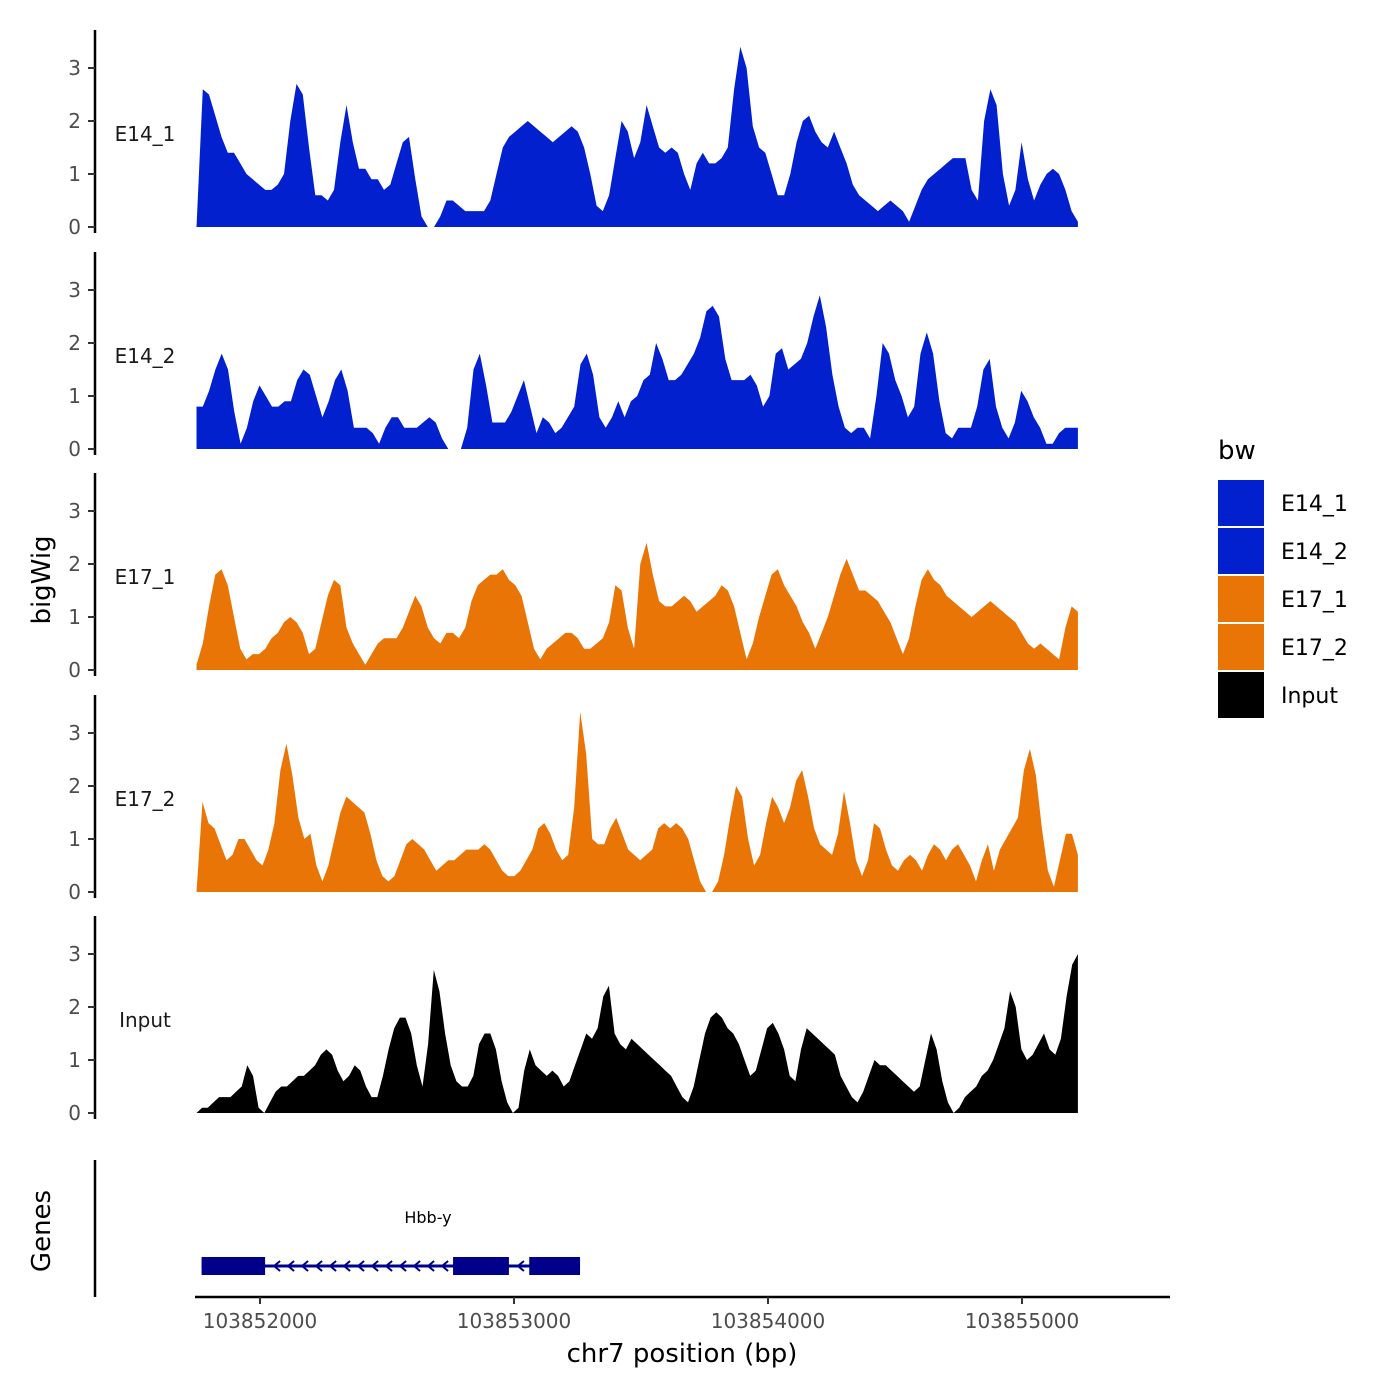  I want to click on track-e14-1: 0 1 2 3 E14_1, so click(573, 134).